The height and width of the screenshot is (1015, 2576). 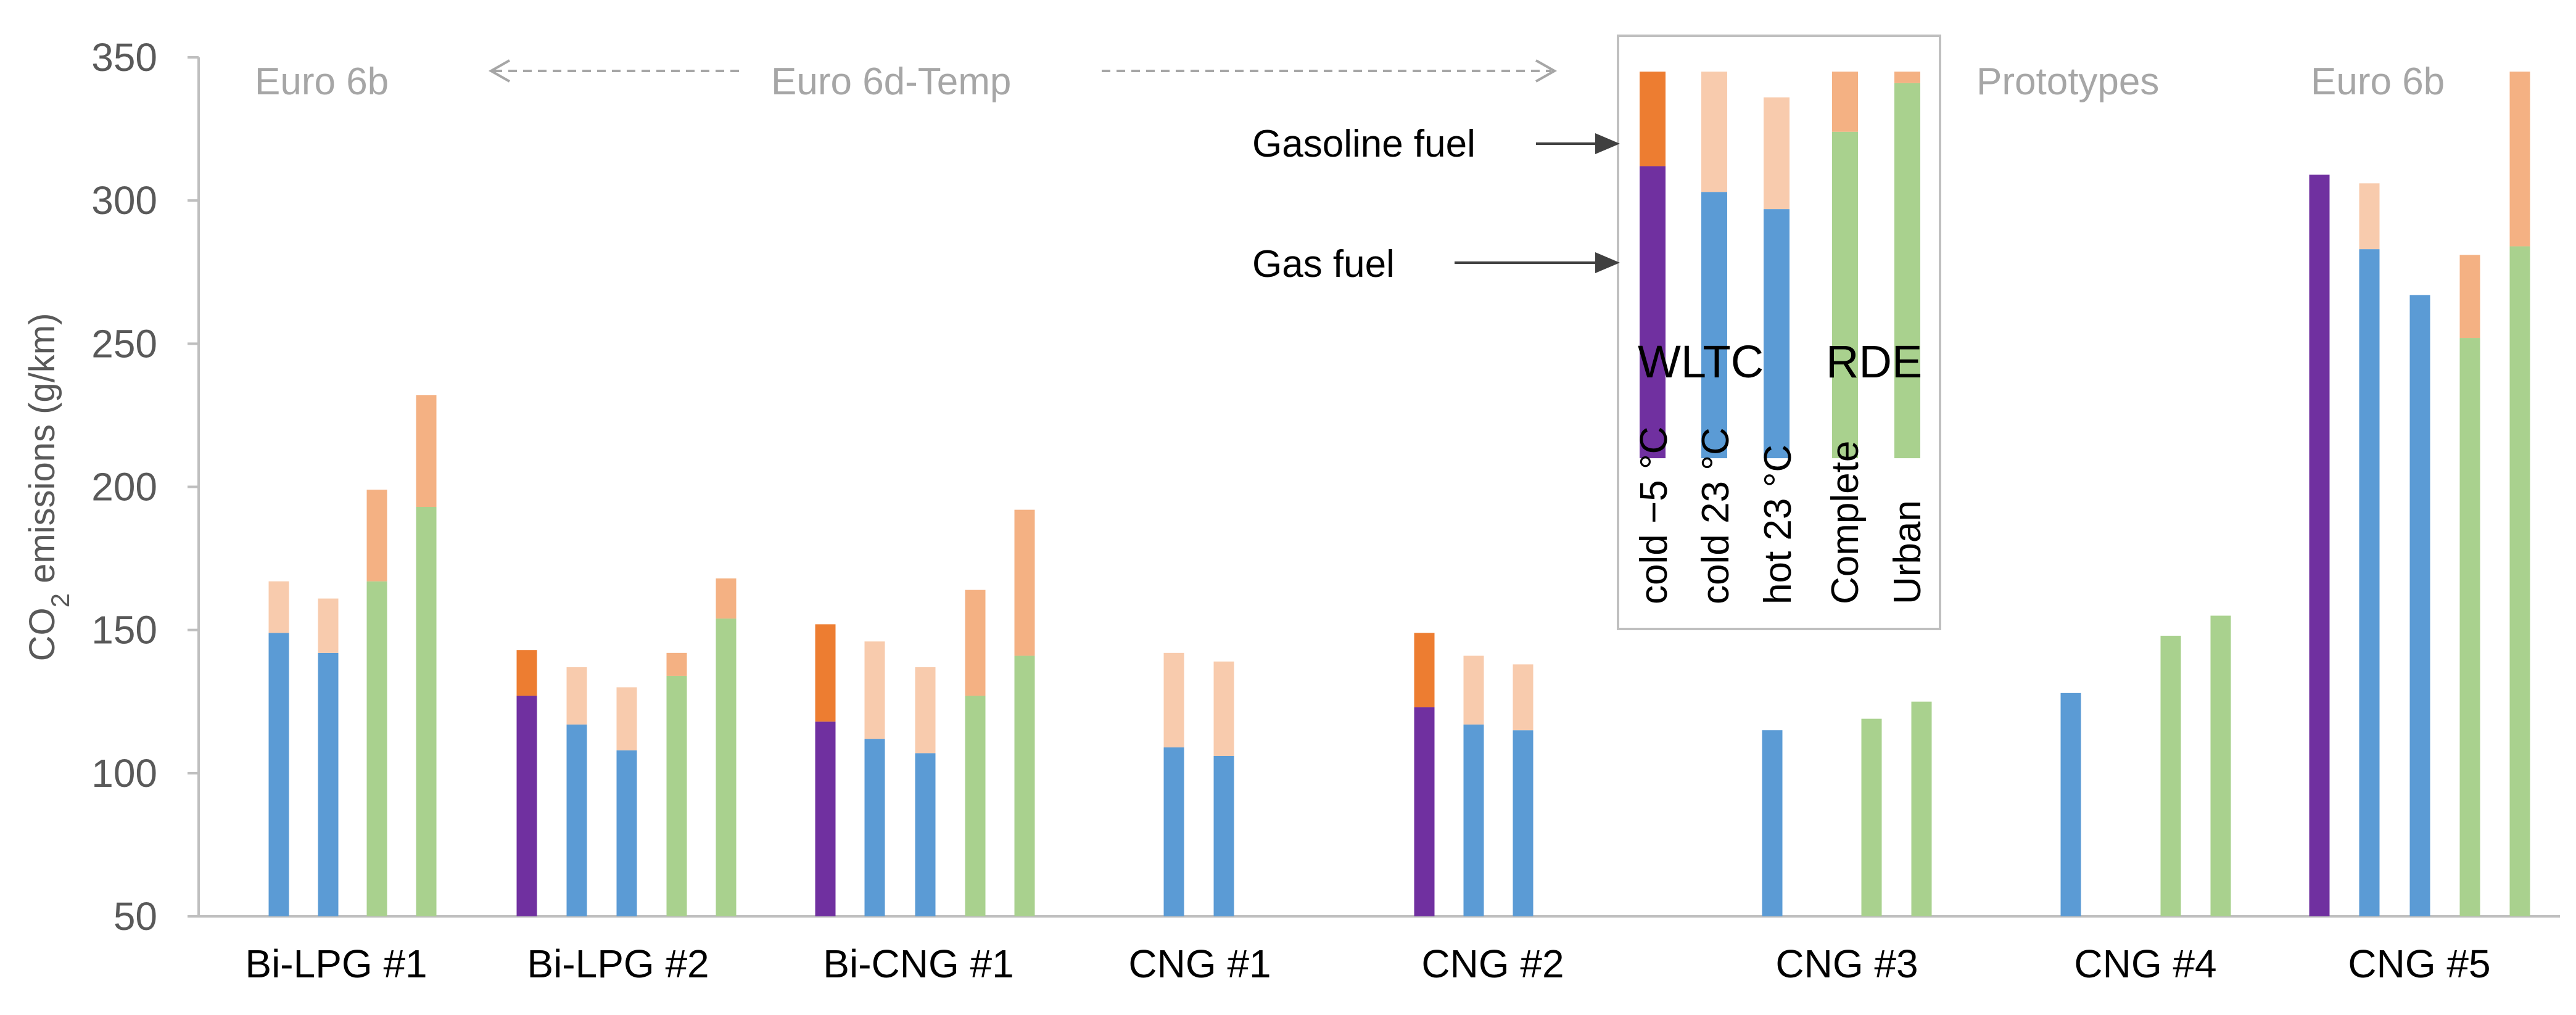 What do you see at coordinates (278, 607) in the screenshot?
I see `bar-gasoline-bi-lpg-1-wltc-cold-23-c` at bounding box center [278, 607].